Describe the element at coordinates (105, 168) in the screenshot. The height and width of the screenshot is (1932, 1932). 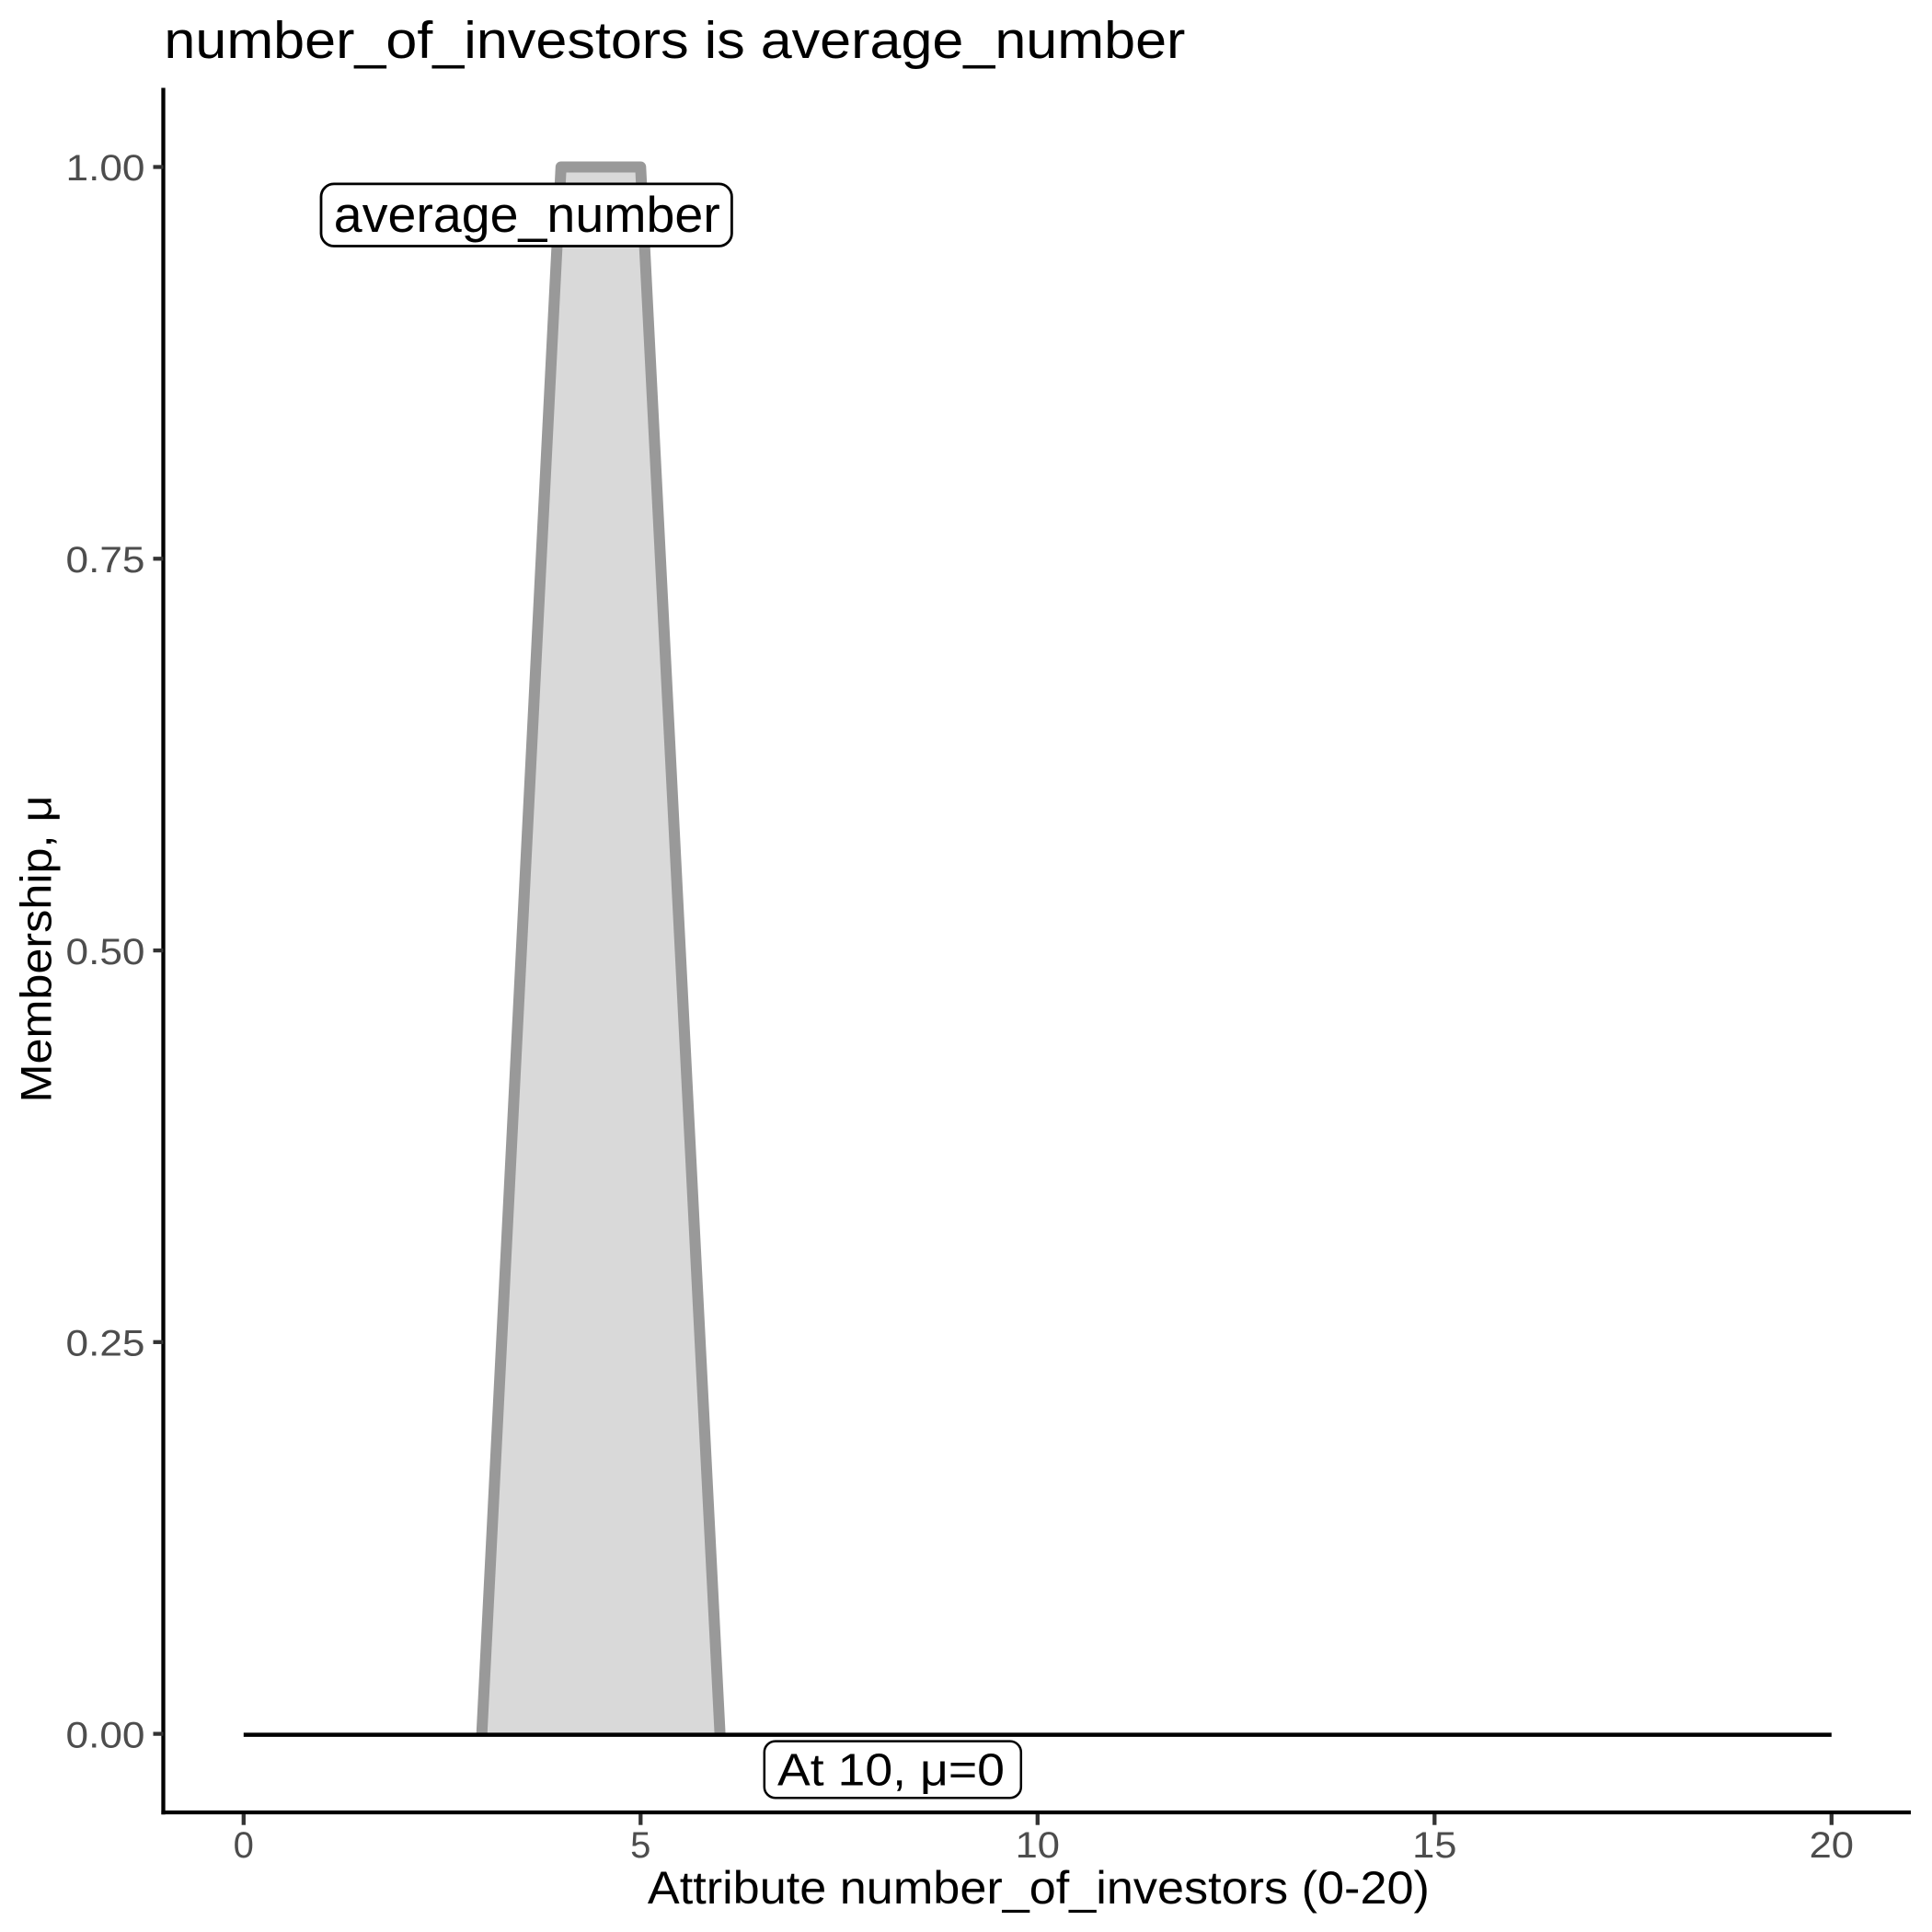
I see `svg-text: 1.00` at that location.